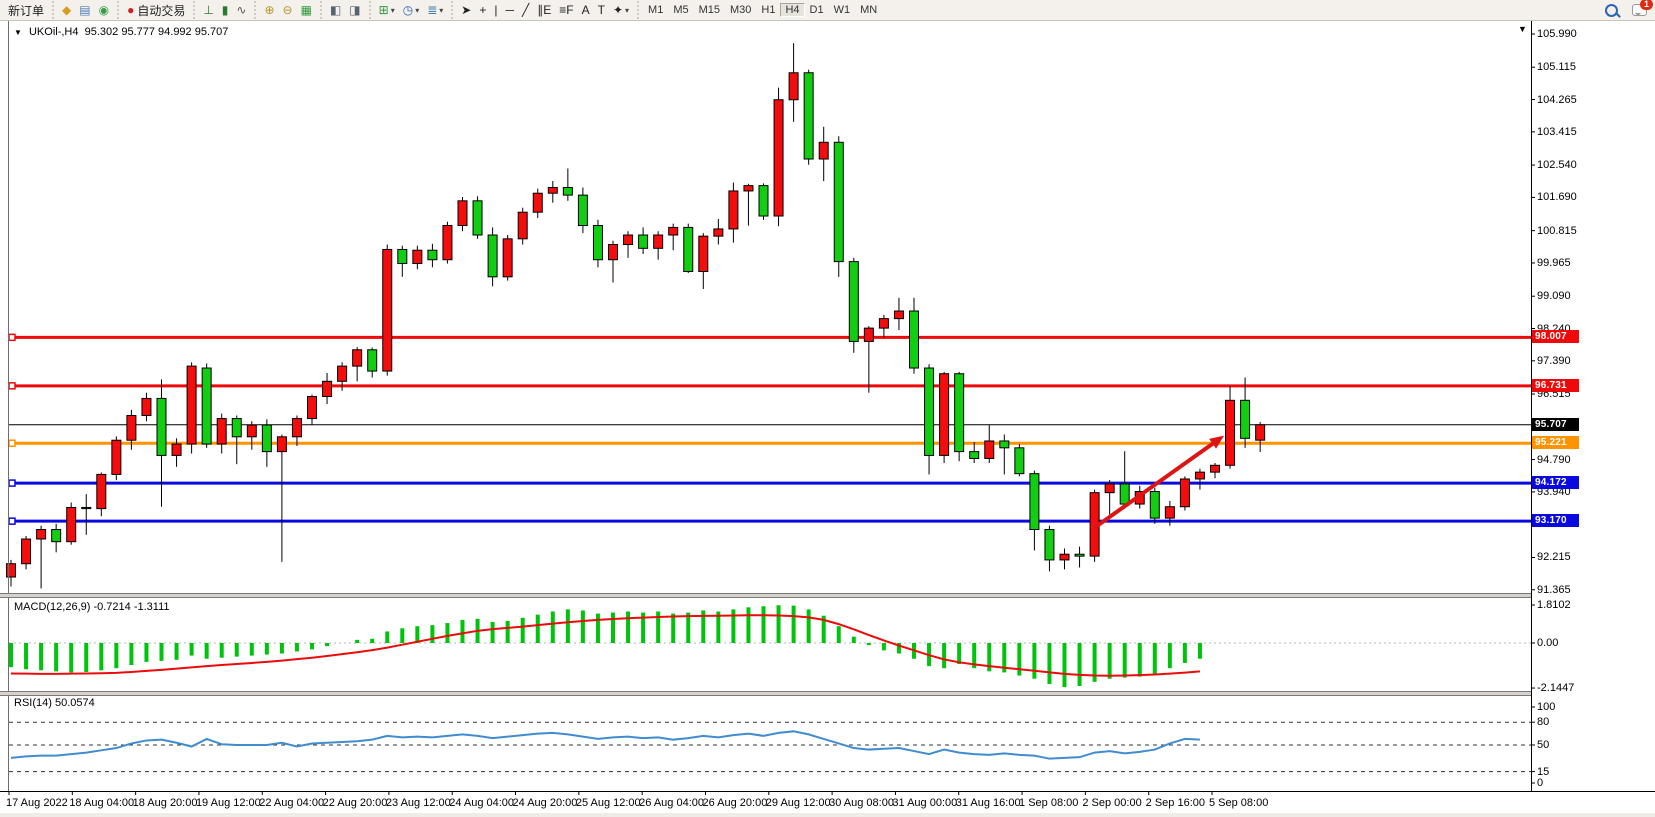 This screenshot has height=817, width=1655. I want to click on crosshair-icon: +, so click(483, 10).